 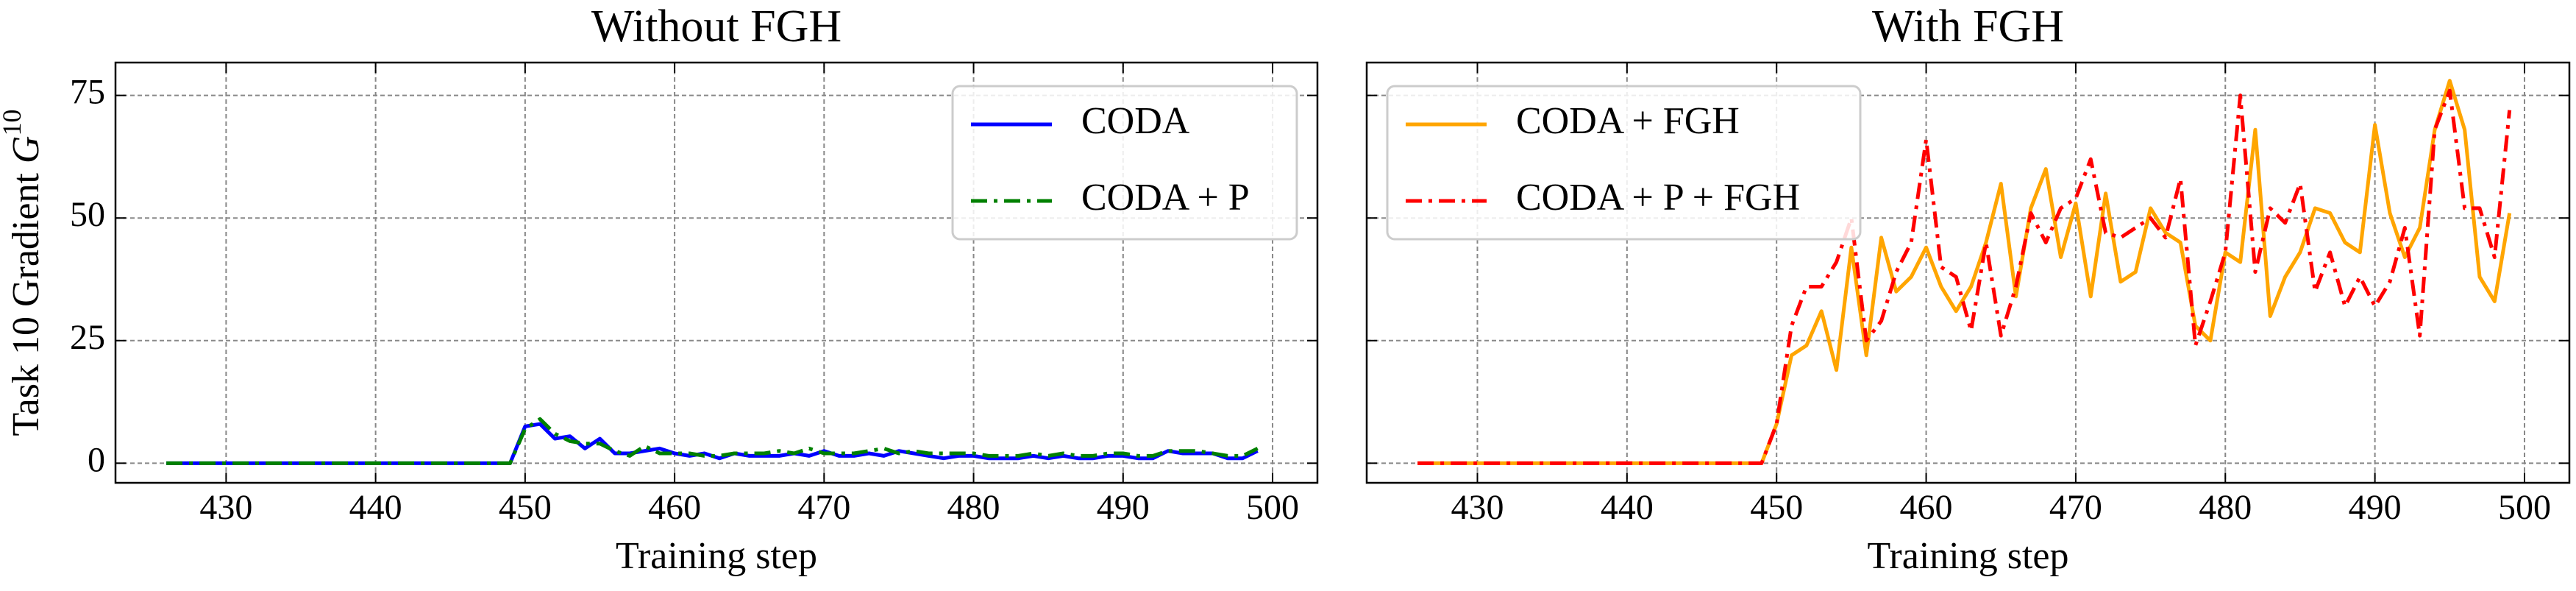 I want to click on legend-label: CODA, so click(x=1135, y=121).